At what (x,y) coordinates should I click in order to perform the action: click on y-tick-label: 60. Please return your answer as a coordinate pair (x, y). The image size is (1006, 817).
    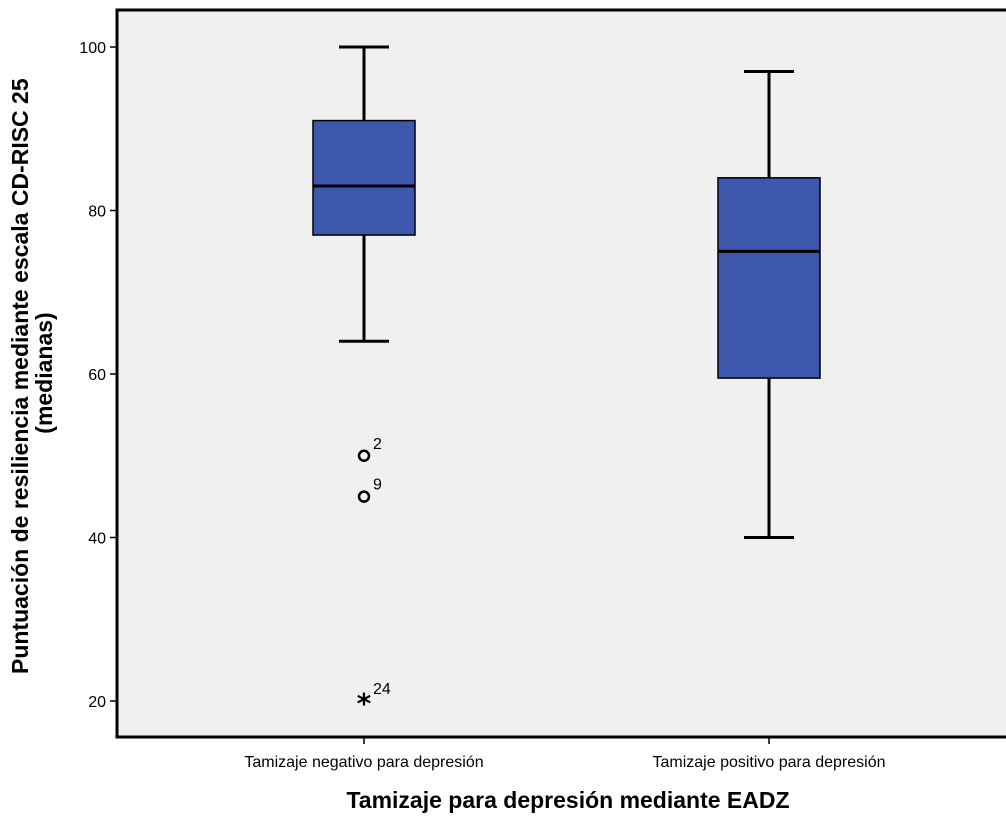
    Looking at the image, I should click on (97, 375).